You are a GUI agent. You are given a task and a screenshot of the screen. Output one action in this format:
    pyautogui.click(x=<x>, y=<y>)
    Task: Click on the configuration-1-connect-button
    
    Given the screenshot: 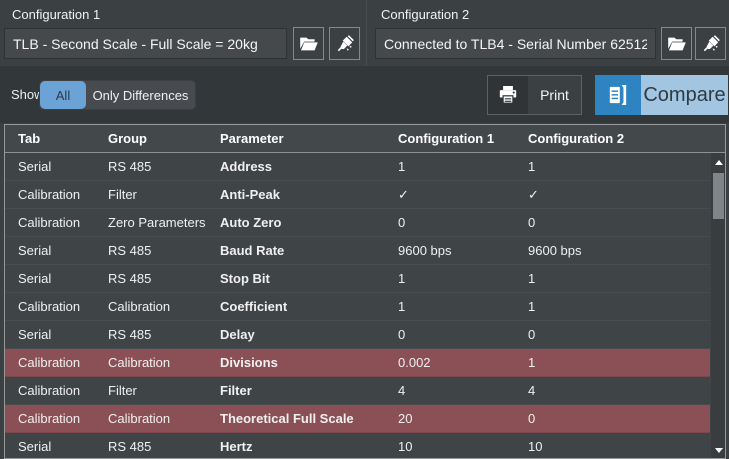 What is the action you would take?
    pyautogui.click(x=344, y=43)
    